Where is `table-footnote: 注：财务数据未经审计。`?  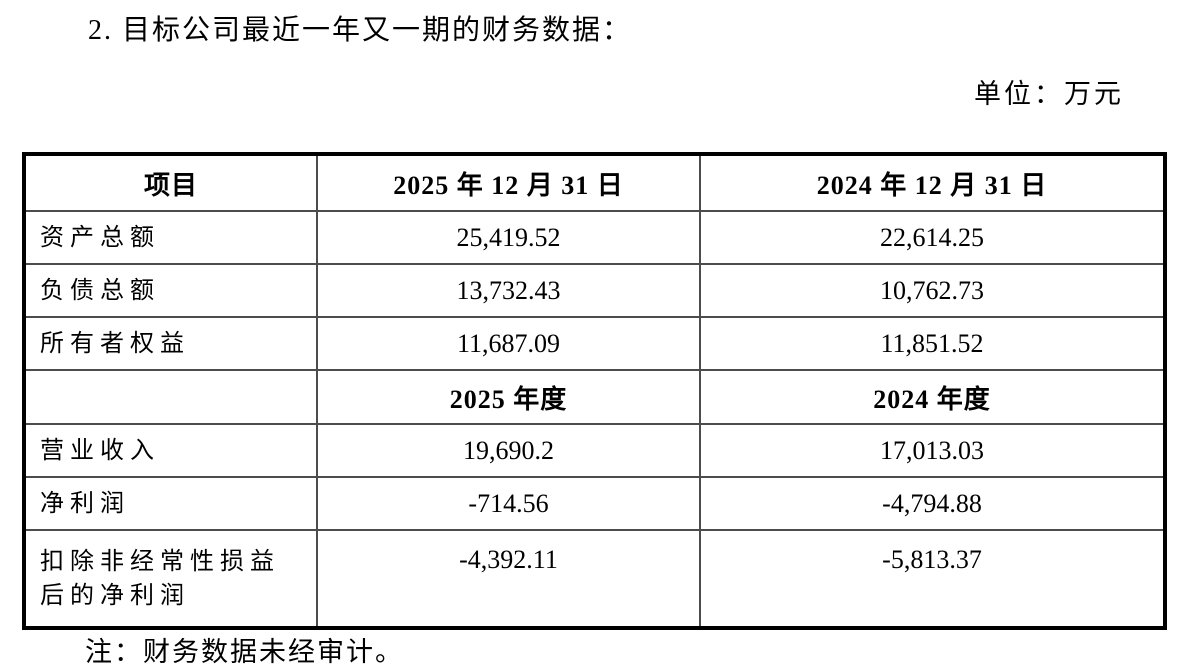
table-footnote: 注：财务数据未经审计。 is located at coordinates (244, 652).